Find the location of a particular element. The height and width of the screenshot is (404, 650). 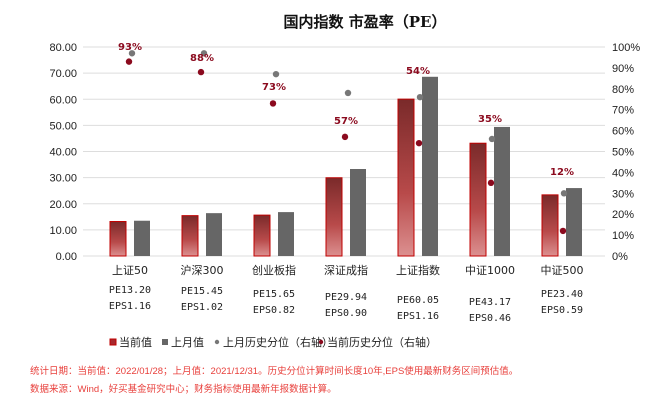

legend-label-0: 当前值 is located at coordinates (135, 342).